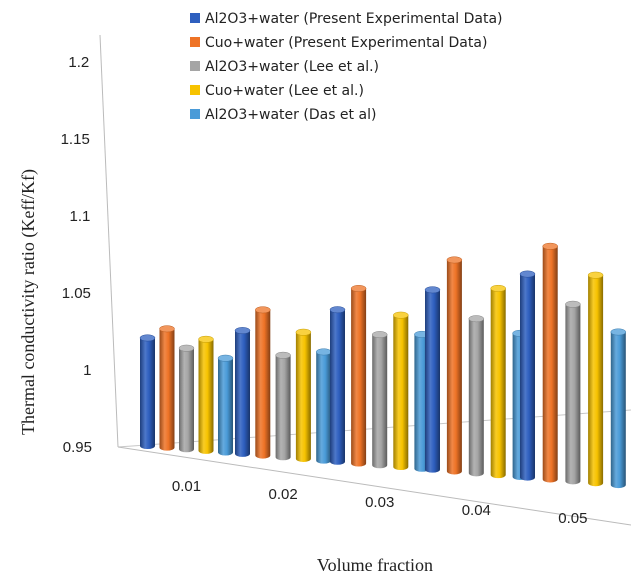 This screenshot has height=577, width=631. Describe the element at coordinates (109, 241) in the screenshot. I see `y-axis-line` at that location.